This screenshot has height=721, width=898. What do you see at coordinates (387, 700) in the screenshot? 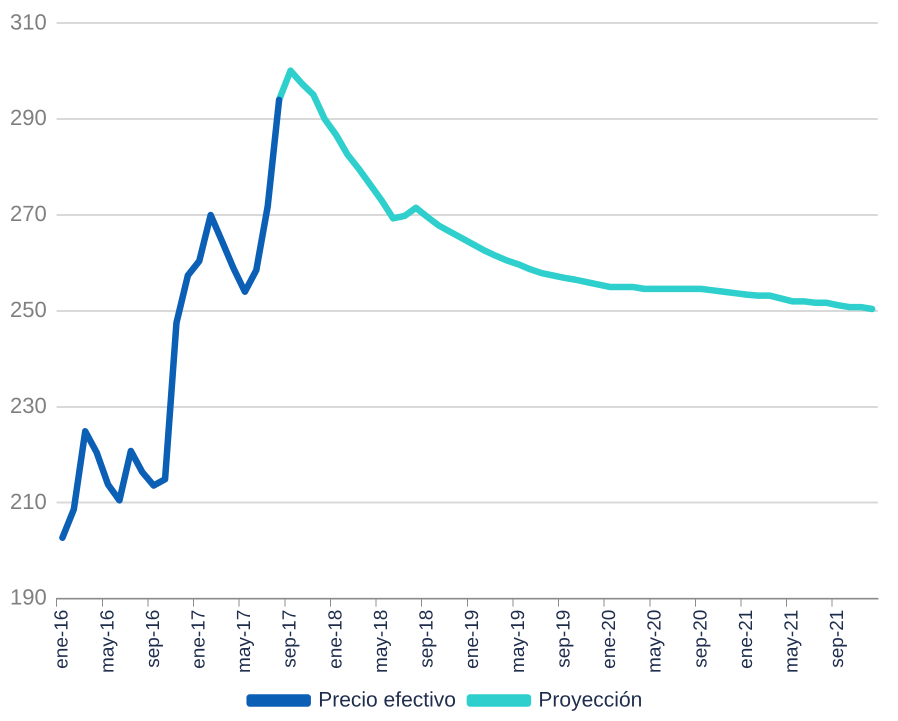
I see `legend-label: Precio efectivo` at bounding box center [387, 700].